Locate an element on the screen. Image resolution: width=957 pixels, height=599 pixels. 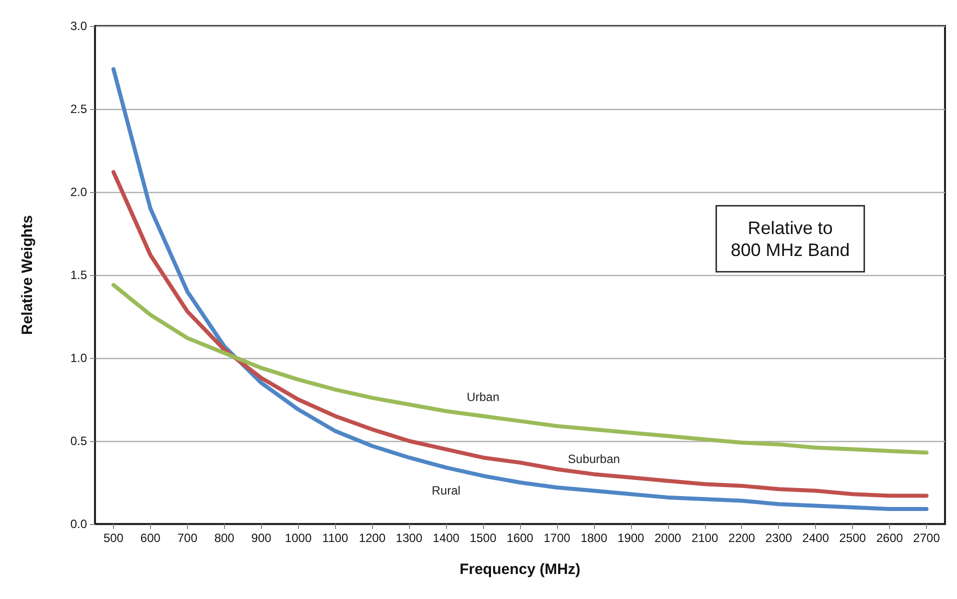
x-tick-label: 1700 is located at coordinates (557, 538).